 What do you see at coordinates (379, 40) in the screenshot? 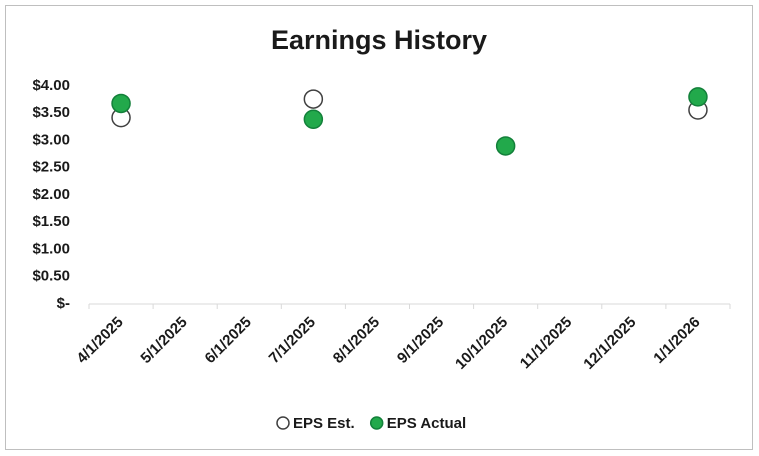
I see `chart-title: Earnings History` at bounding box center [379, 40].